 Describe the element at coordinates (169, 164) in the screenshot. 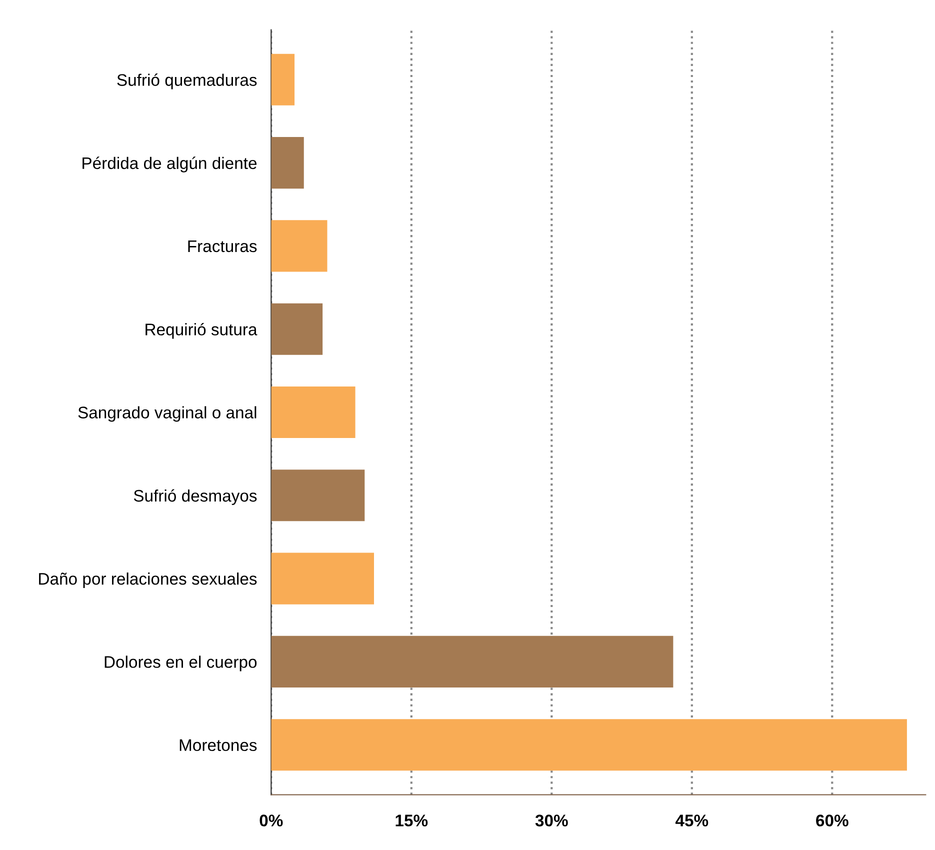

I see `y-tick-label: Pérdida de algún diente` at that location.